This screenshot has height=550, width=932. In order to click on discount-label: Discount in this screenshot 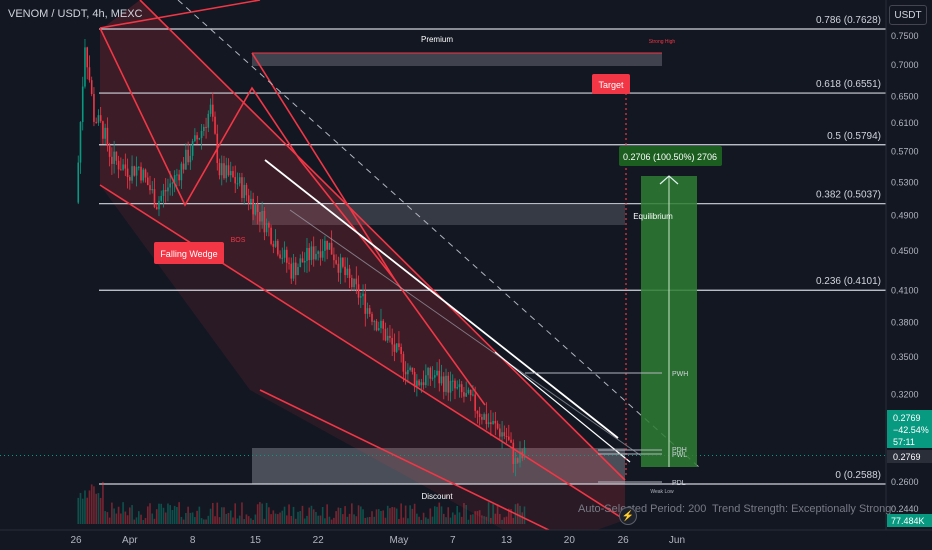, I will do `click(437, 496)`.